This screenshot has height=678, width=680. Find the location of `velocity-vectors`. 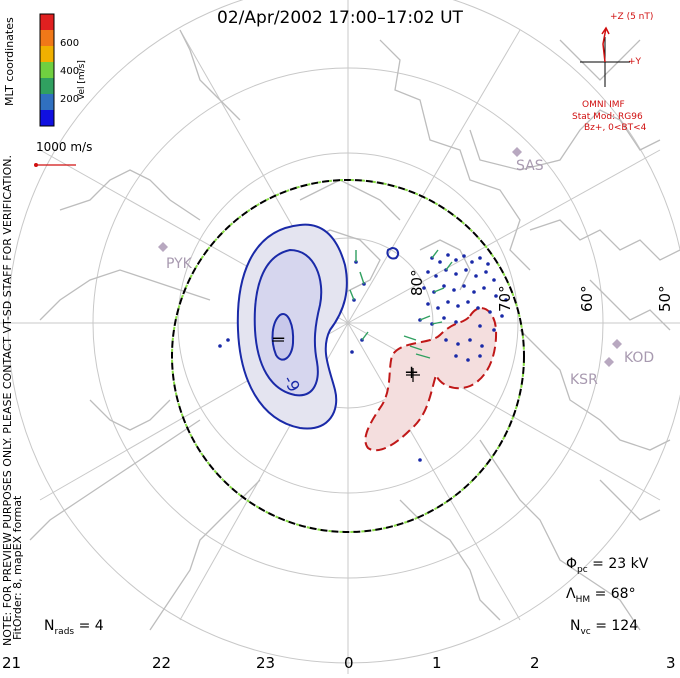

velocity-vectors is located at coordinates (363, 357).